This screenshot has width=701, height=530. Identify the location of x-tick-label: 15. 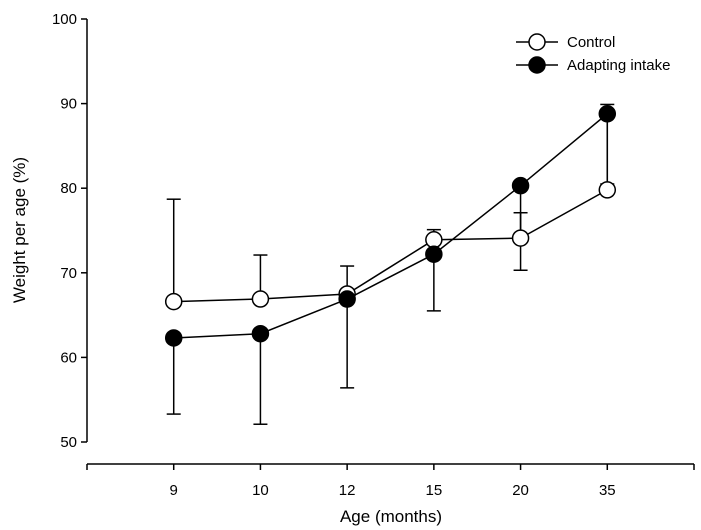
(434, 490).